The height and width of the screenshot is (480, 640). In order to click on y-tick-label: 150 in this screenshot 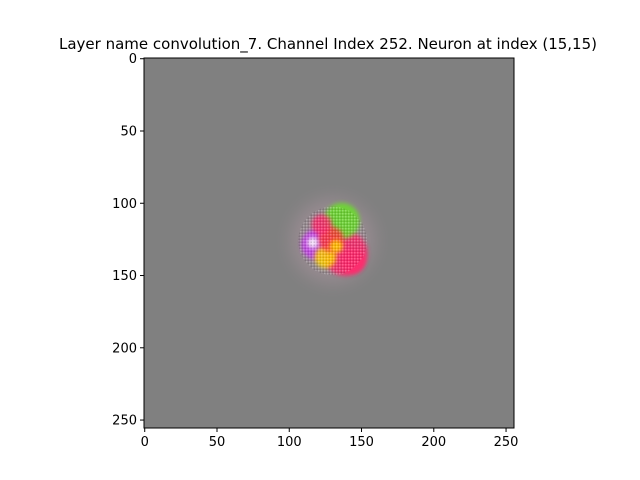, I will do `click(124, 276)`.